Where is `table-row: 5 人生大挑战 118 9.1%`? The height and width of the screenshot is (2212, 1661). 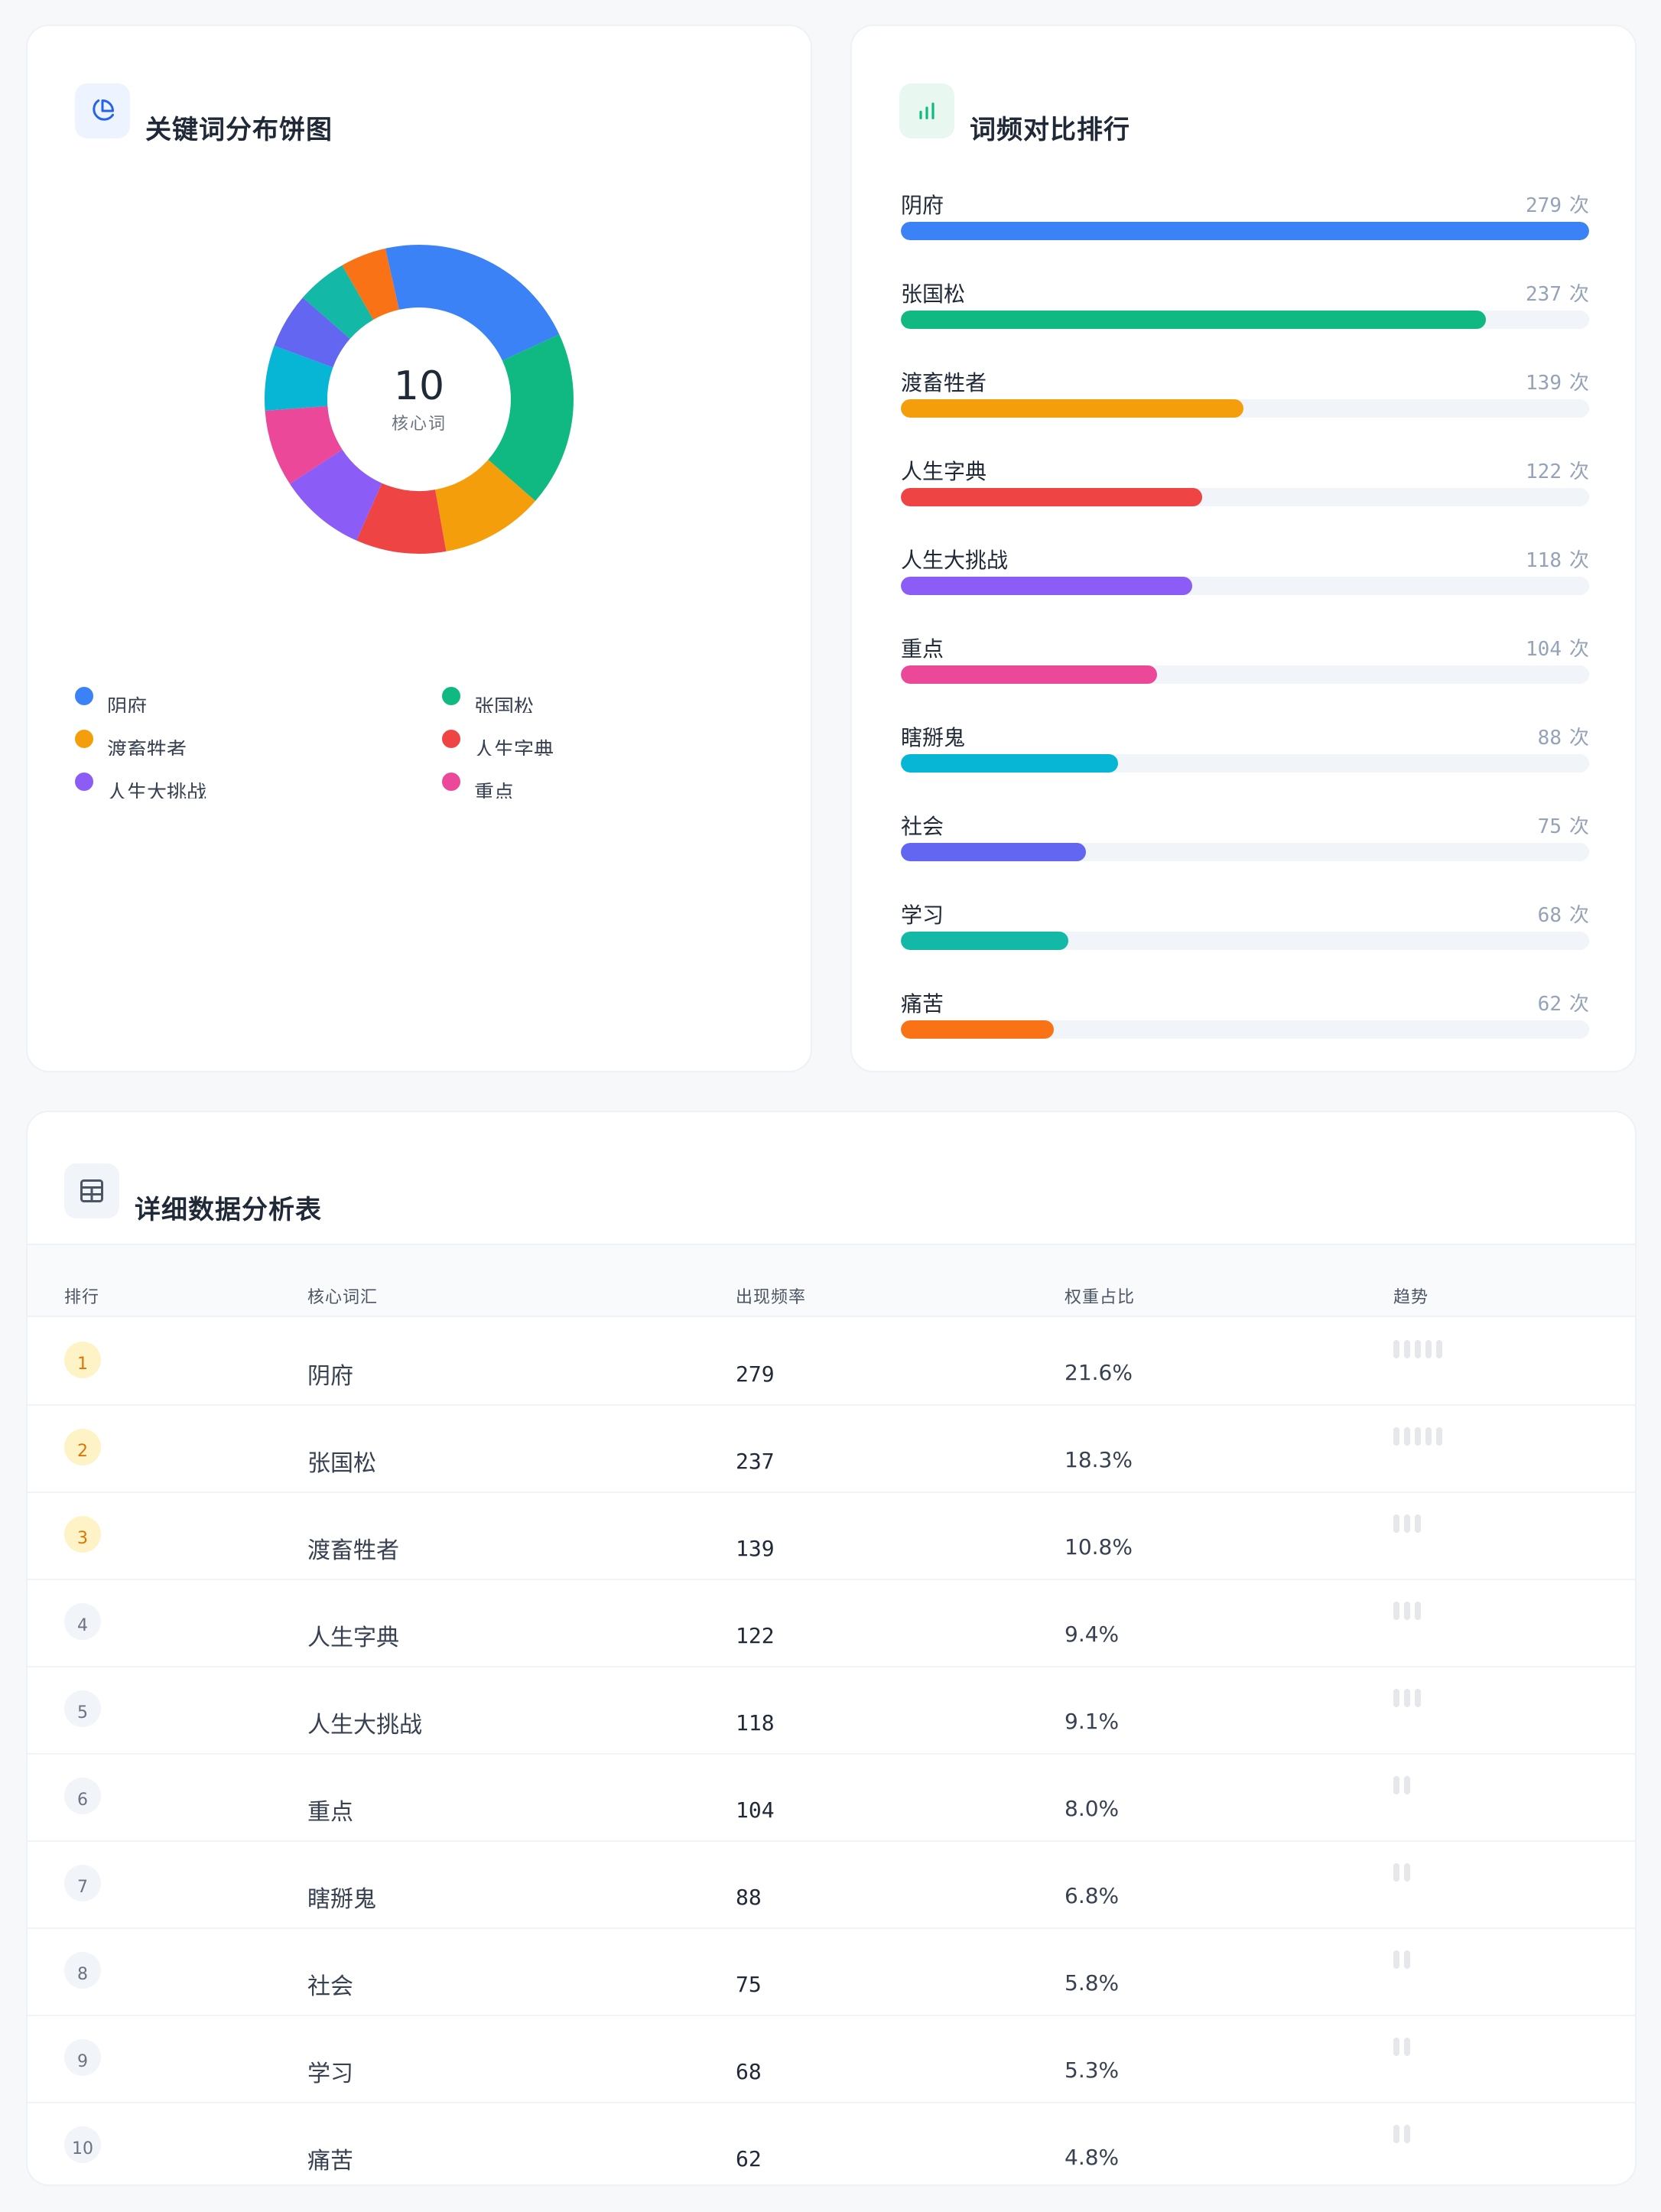
table-row: 5 人生大挑战 118 9.1% is located at coordinates (831, 1711).